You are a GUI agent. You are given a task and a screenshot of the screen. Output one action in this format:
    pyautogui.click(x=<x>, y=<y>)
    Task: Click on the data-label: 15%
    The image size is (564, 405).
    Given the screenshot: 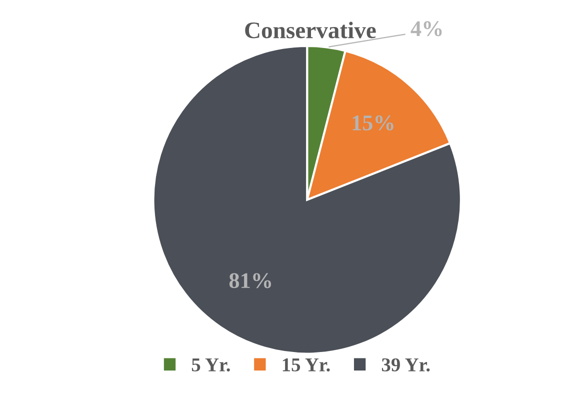 What is the action you would take?
    pyautogui.click(x=373, y=122)
    